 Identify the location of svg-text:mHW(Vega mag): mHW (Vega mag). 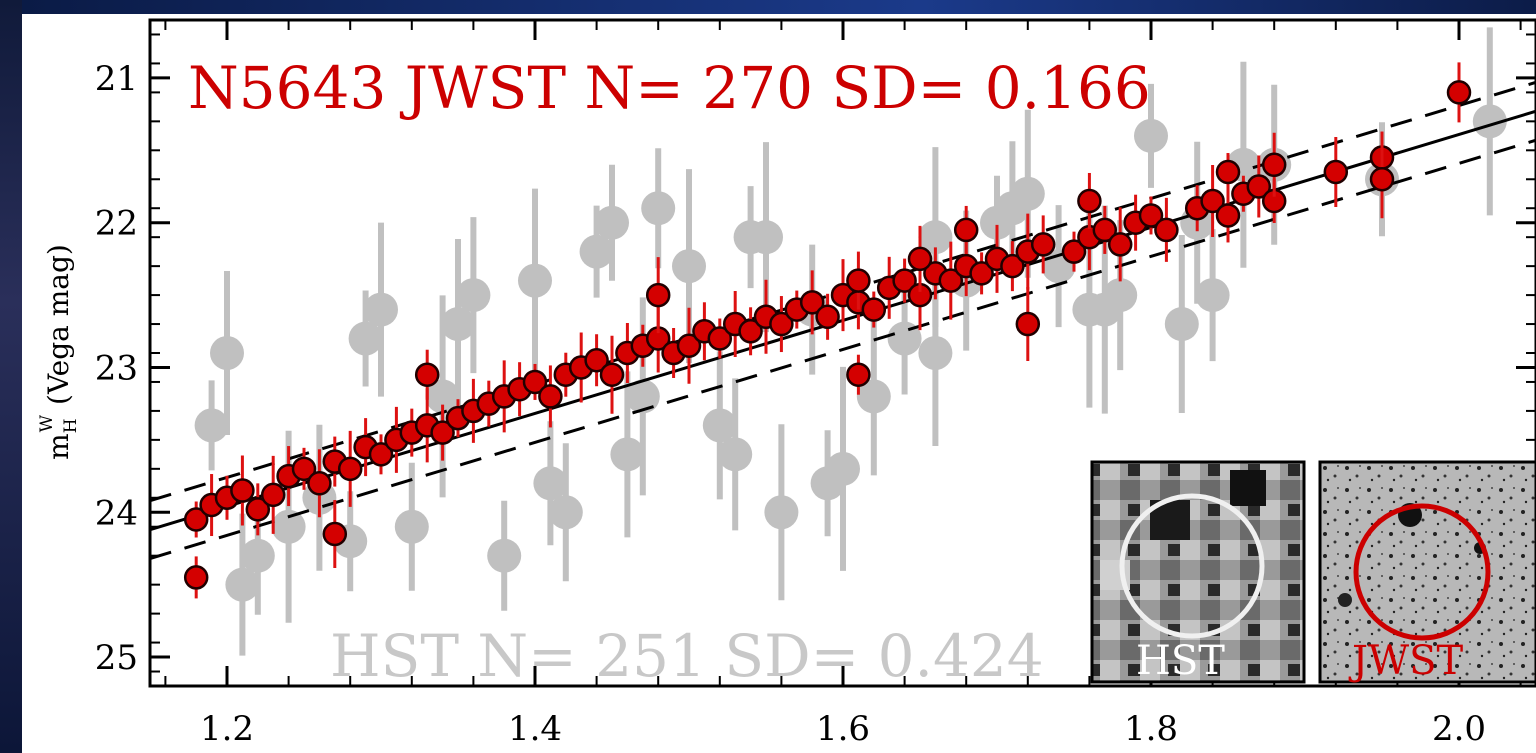
(59, 352).